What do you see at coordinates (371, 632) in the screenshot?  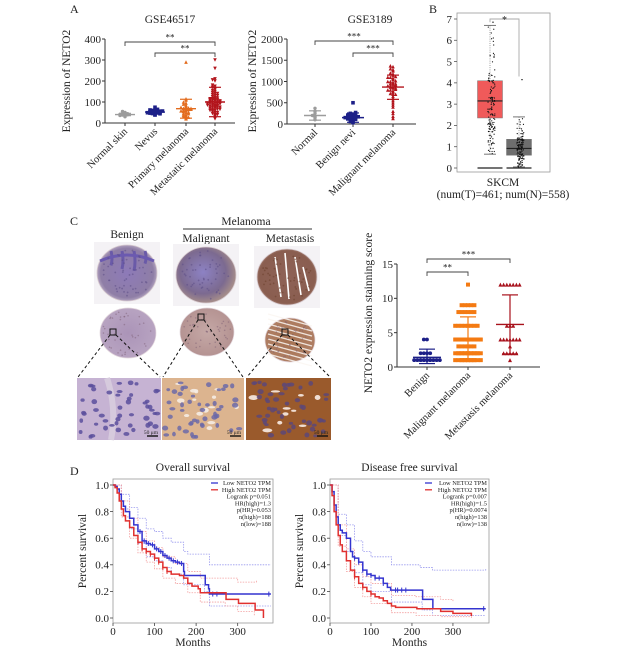 I see `x-tick-label: 100` at bounding box center [371, 632].